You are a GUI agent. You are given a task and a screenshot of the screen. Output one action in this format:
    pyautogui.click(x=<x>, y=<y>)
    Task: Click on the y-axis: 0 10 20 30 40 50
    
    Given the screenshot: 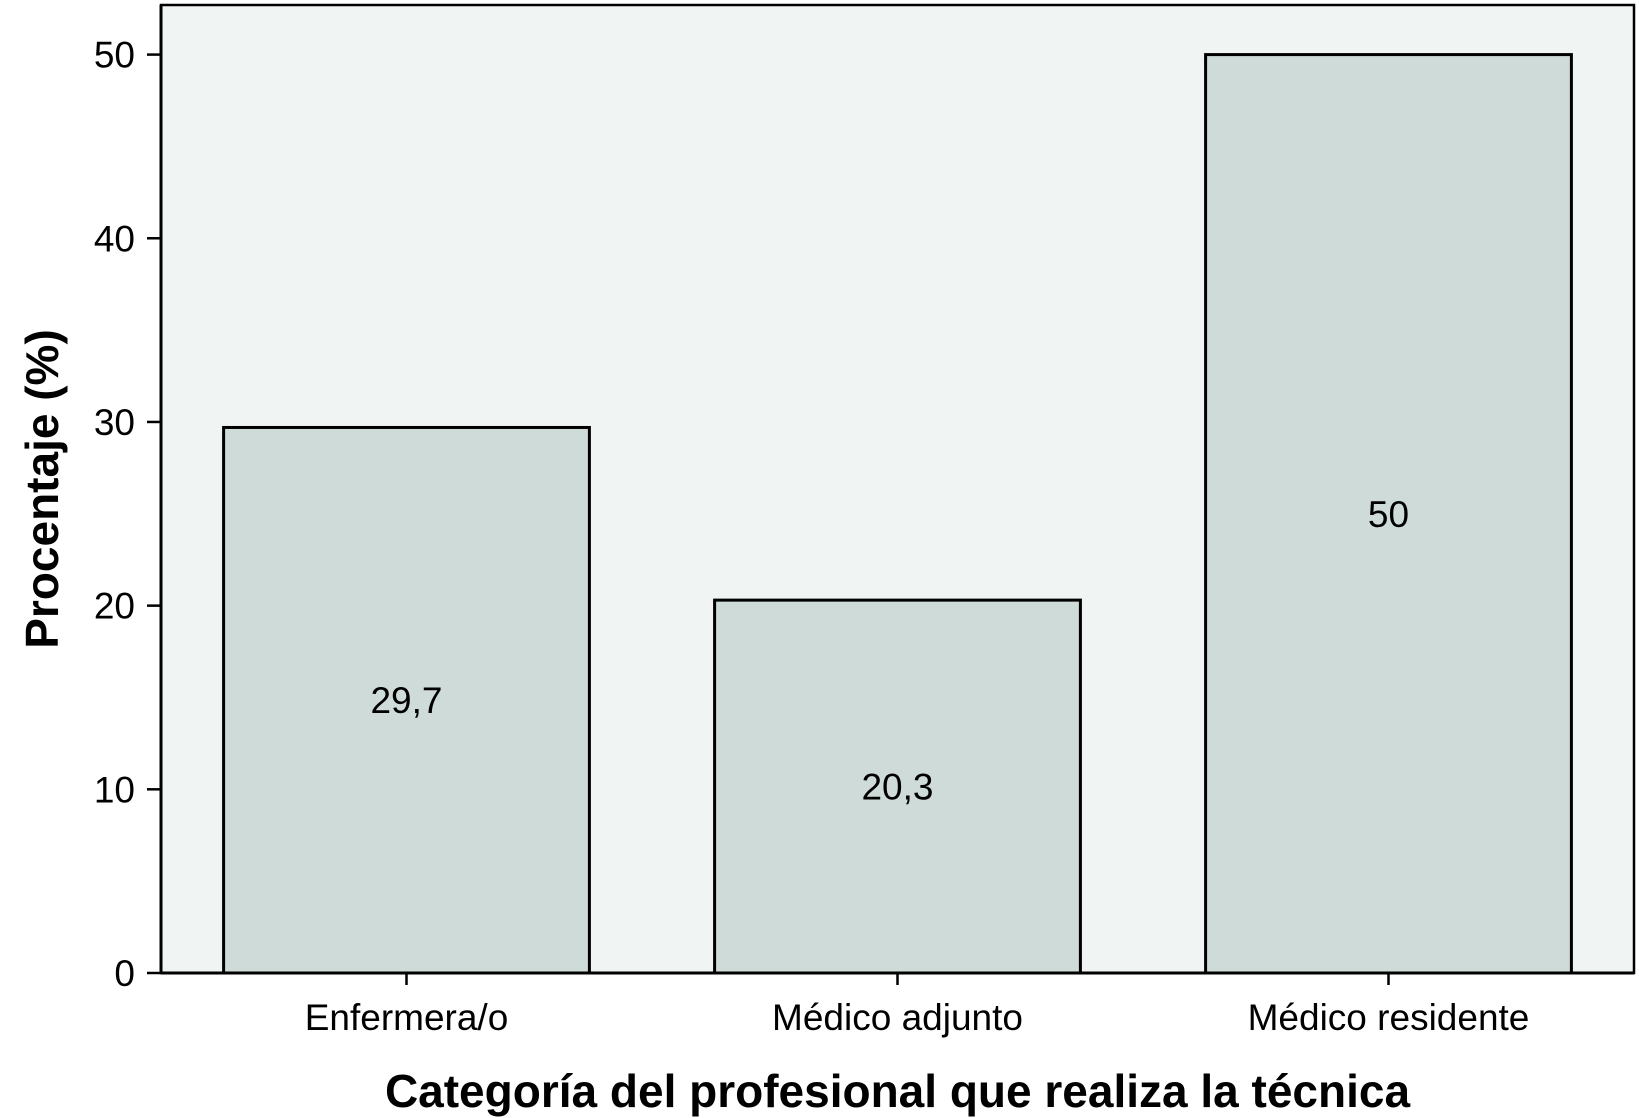 What is the action you would take?
    pyautogui.click(x=128, y=499)
    